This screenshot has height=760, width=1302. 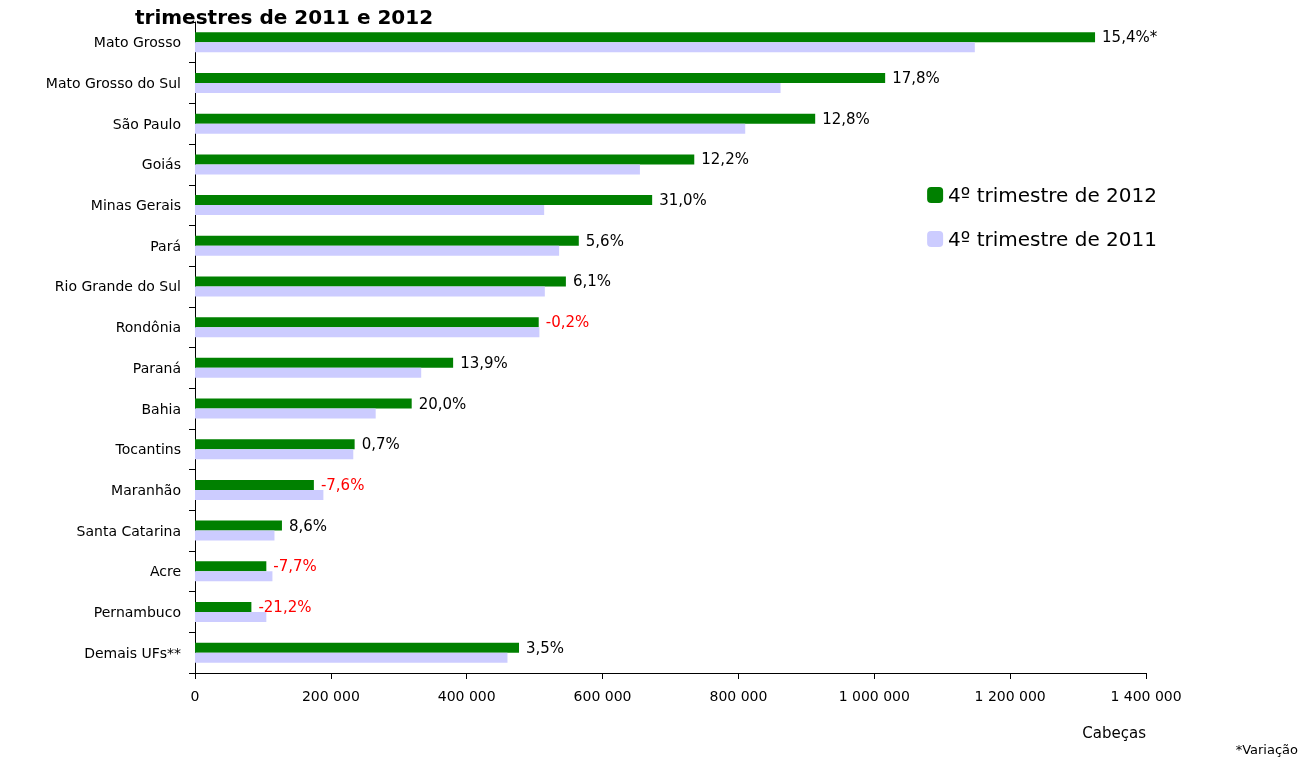 What do you see at coordinates (295, 566) in the screenshot?
I see `annotation: -7,7%` at bounding box center [295, 566].